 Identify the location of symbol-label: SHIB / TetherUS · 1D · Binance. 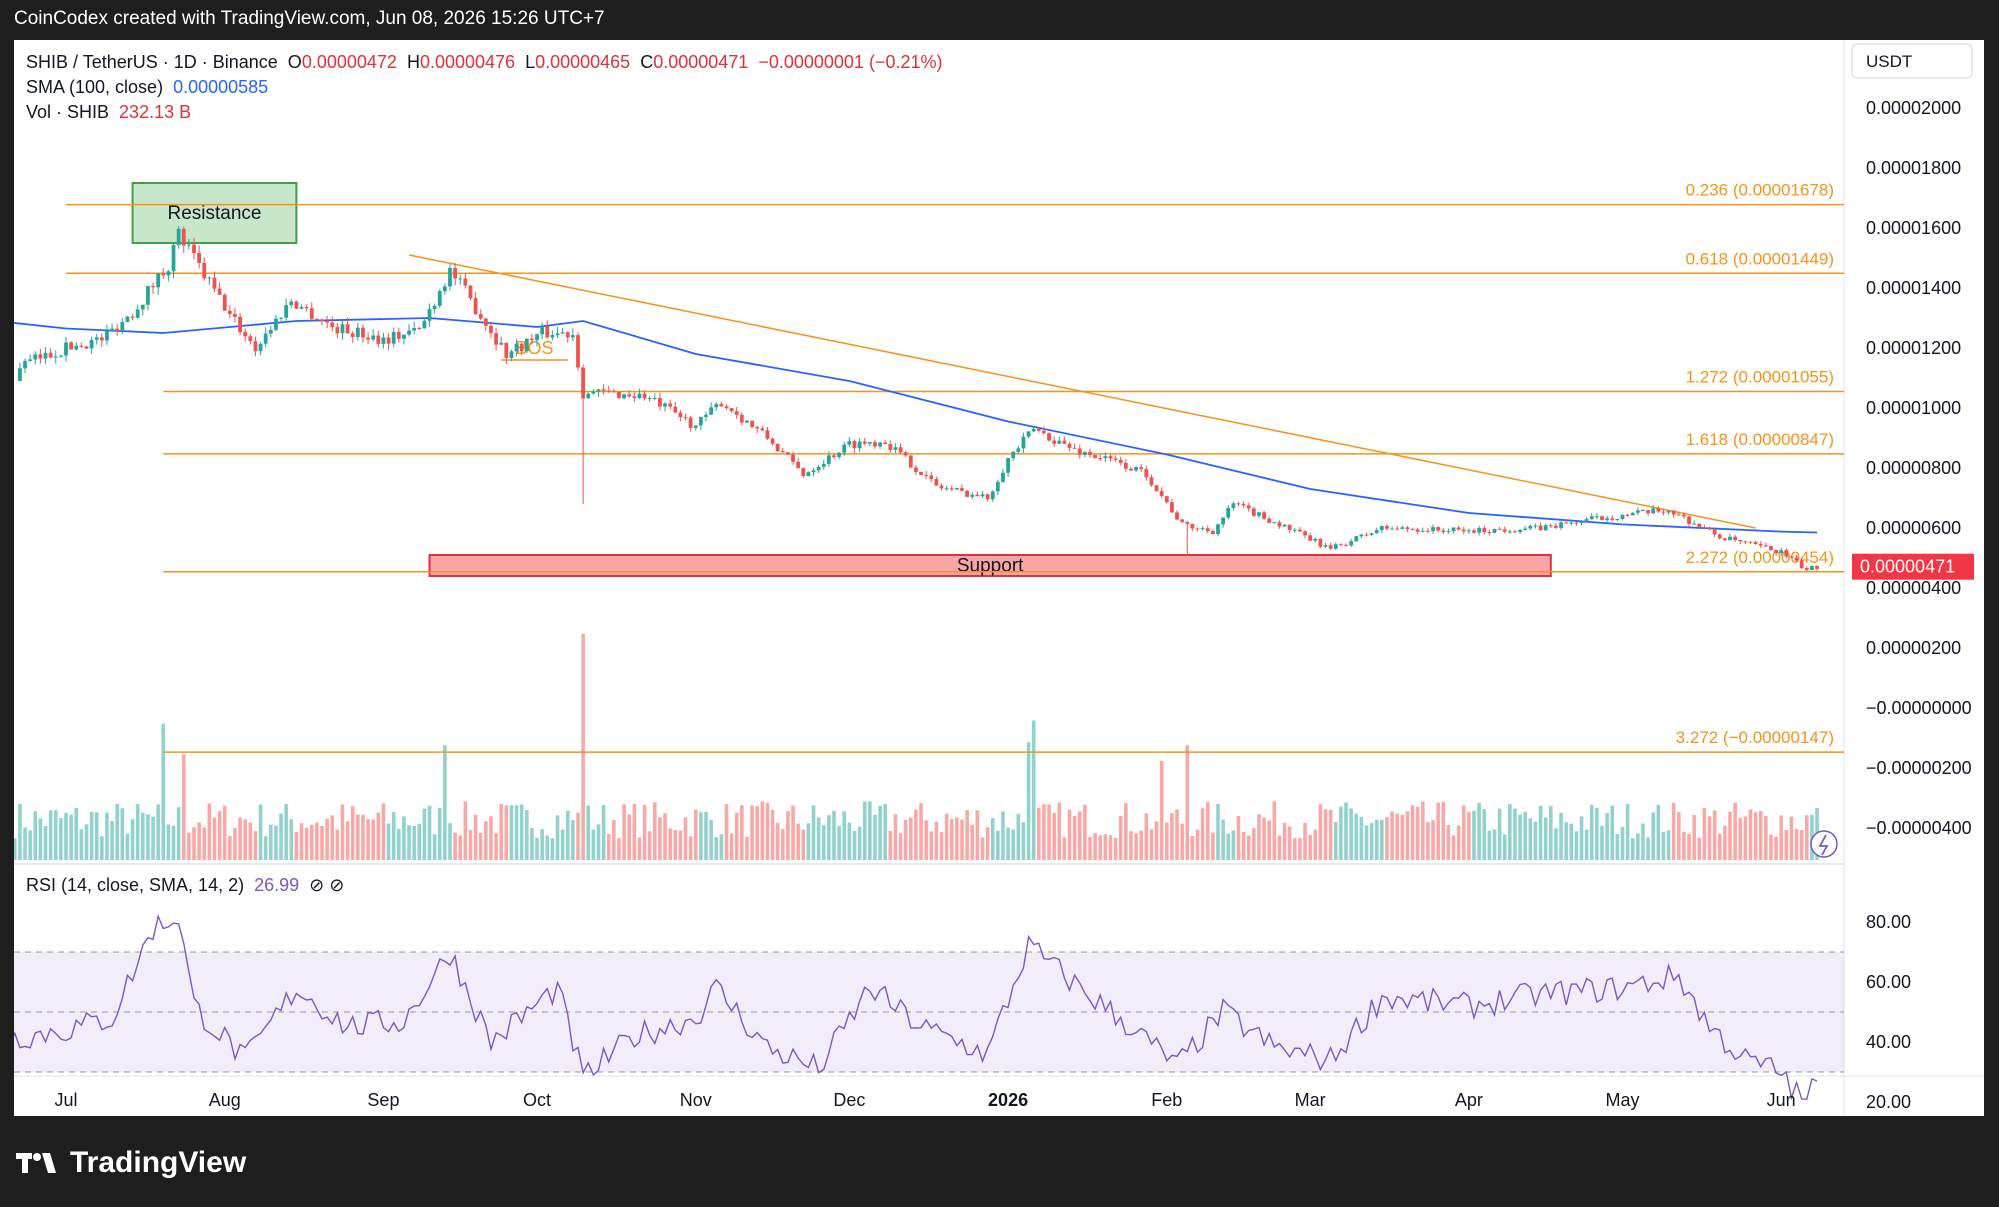
(152, 62).